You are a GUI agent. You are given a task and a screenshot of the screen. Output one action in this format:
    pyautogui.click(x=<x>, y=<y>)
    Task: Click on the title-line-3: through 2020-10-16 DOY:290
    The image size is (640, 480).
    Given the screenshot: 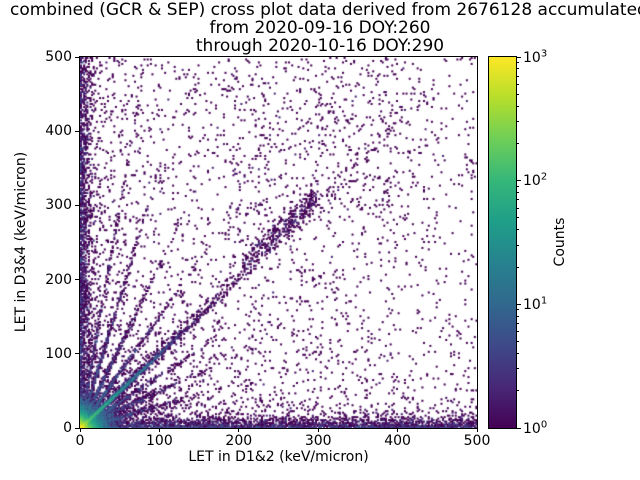 What is the action you would take?
    pyautogui.click(x=320, y=46)
    